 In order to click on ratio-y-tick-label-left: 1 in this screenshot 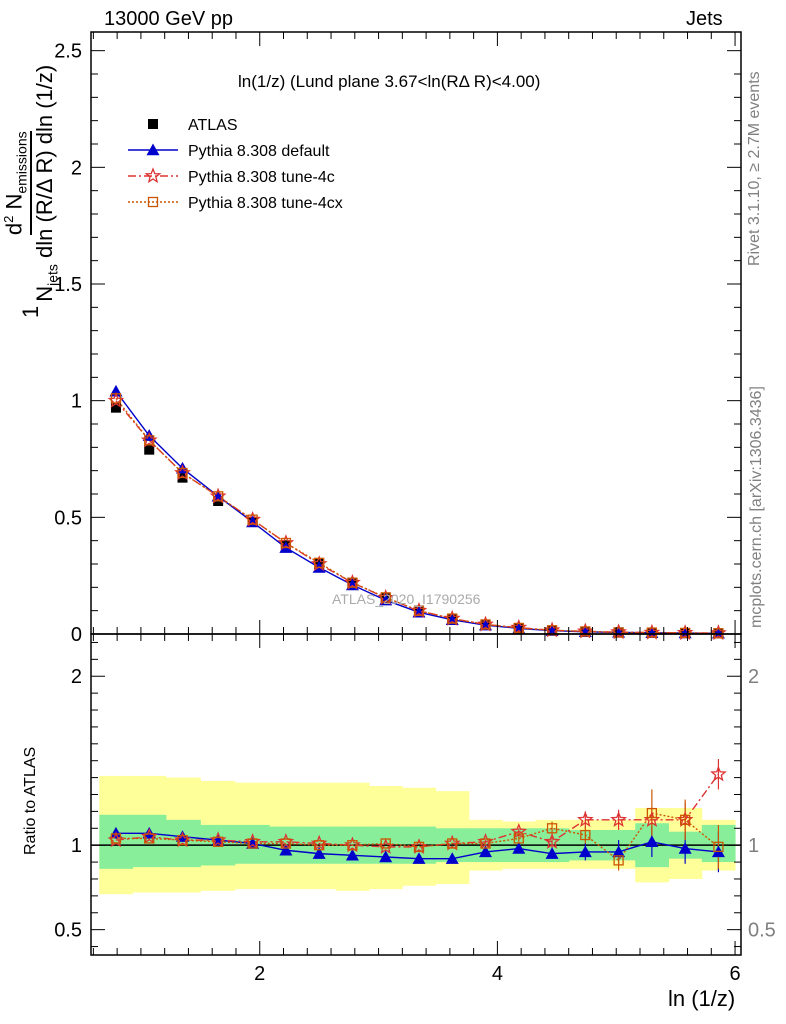, I will do `click(76, 846)`.